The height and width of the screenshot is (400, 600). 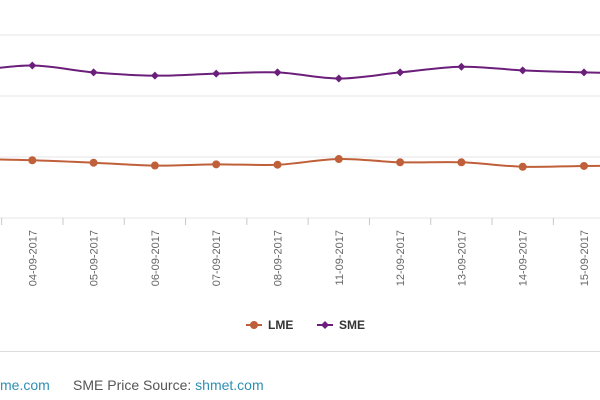 I want to click on footer-left-source: me.com, so click(x=25, y=385).